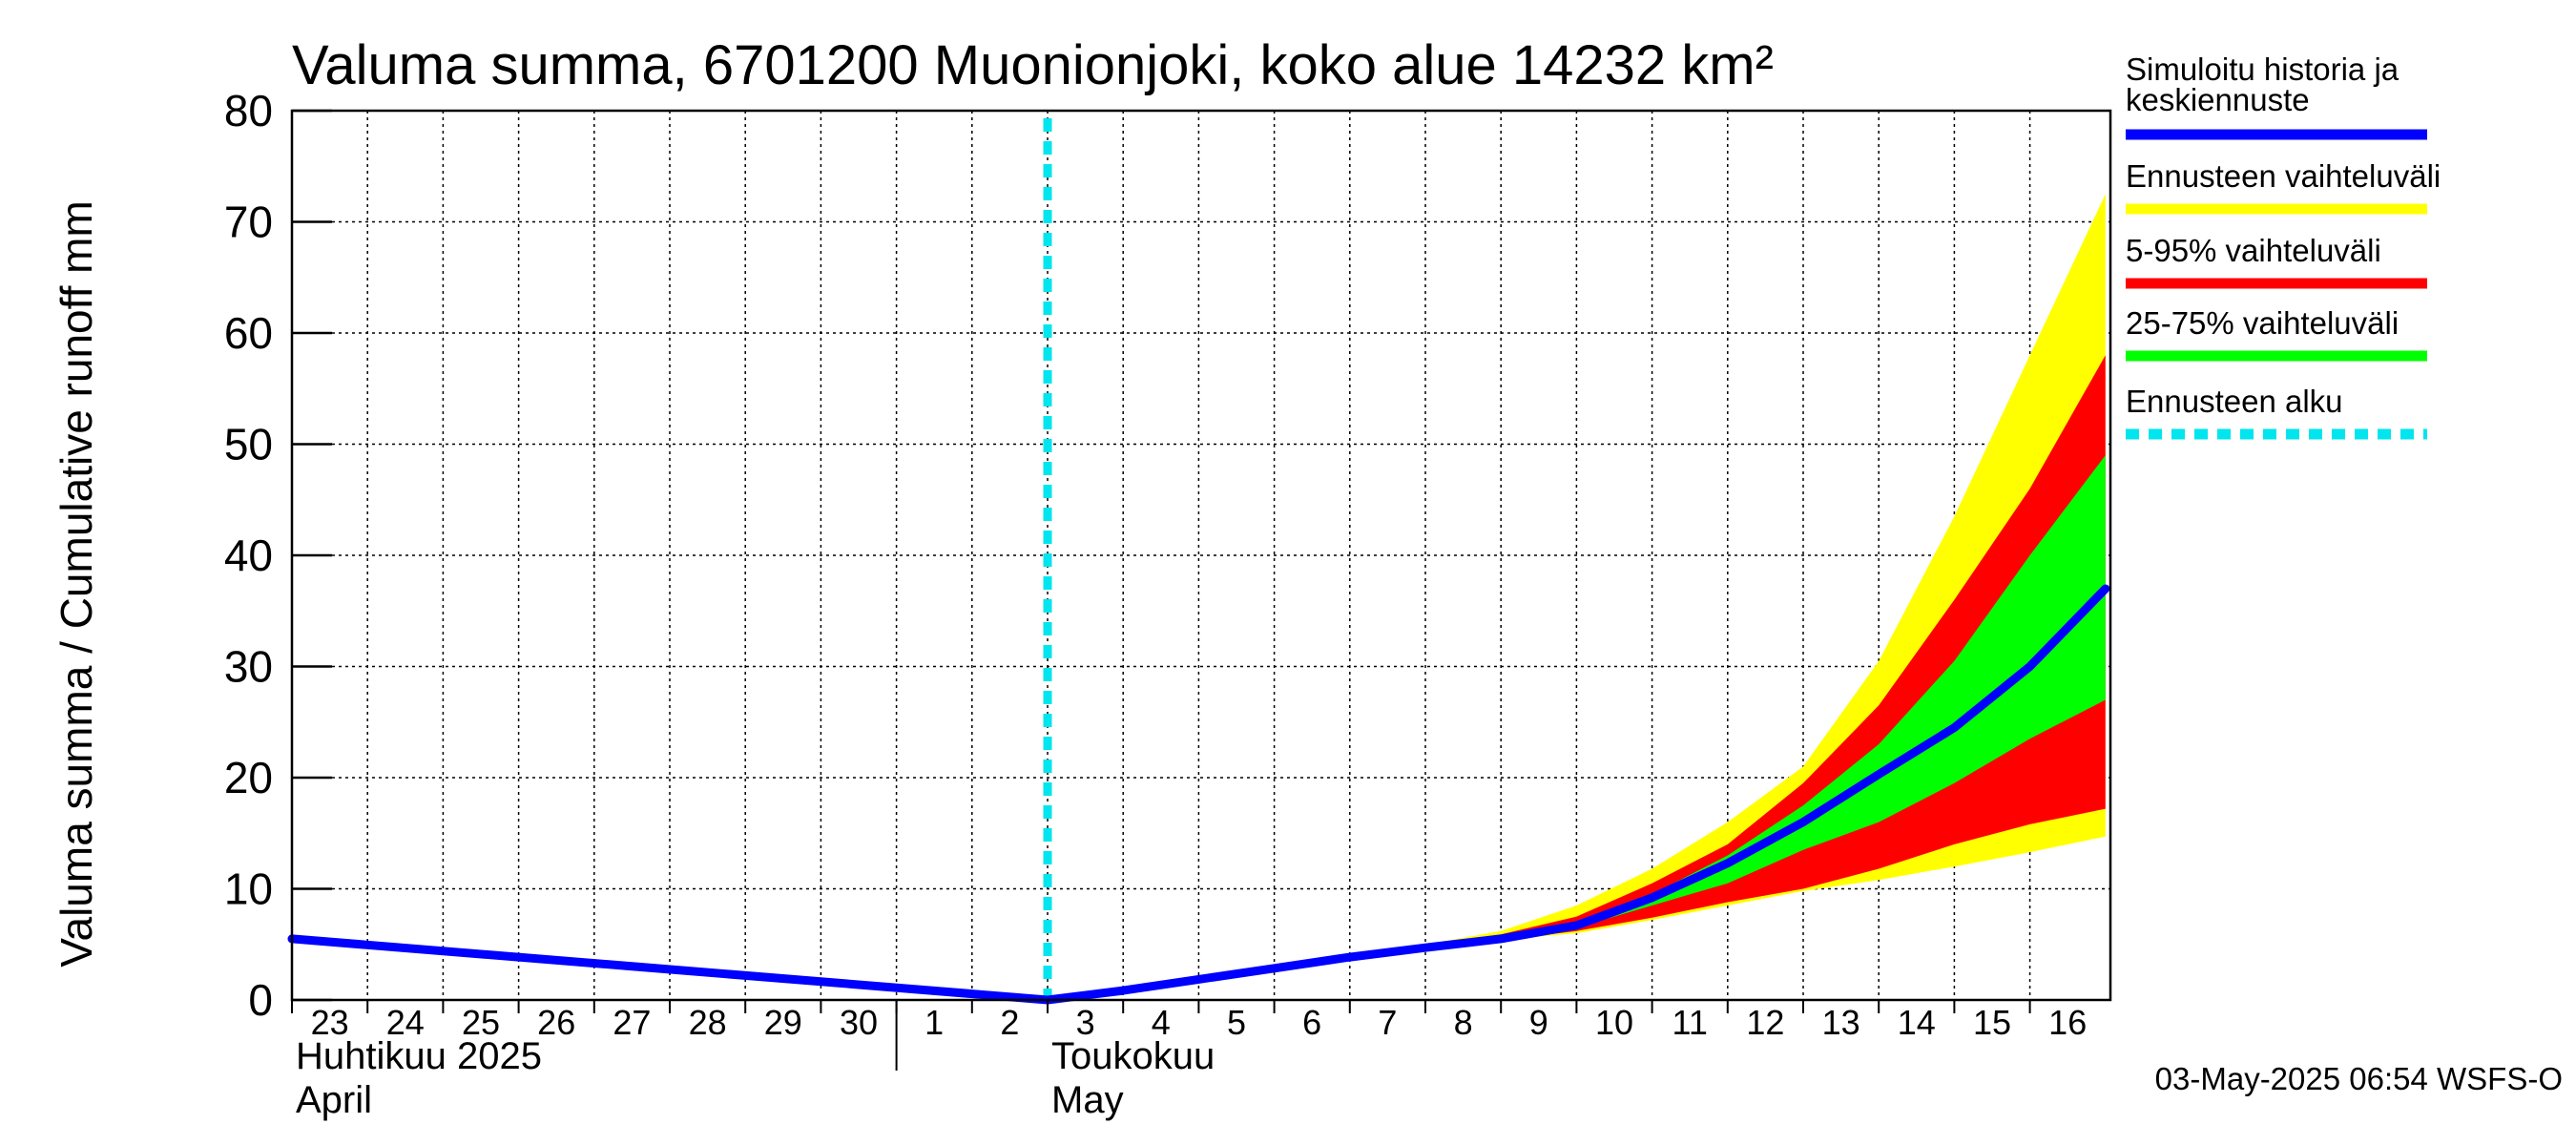  I want to click on x-tick-label: 25, so click(481, 1022).